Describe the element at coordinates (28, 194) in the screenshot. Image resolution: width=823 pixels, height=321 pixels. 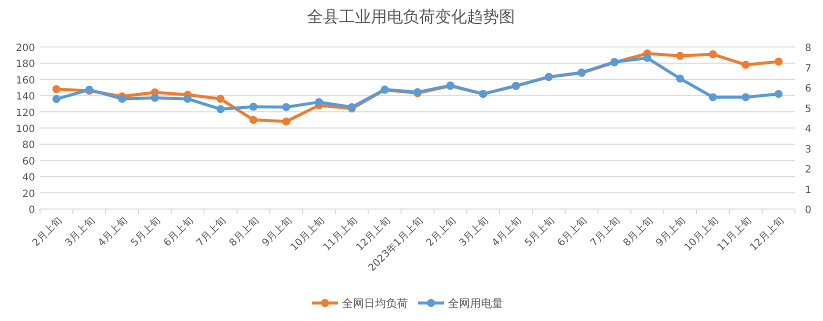
I see `y-tick-label: 20` at that location.